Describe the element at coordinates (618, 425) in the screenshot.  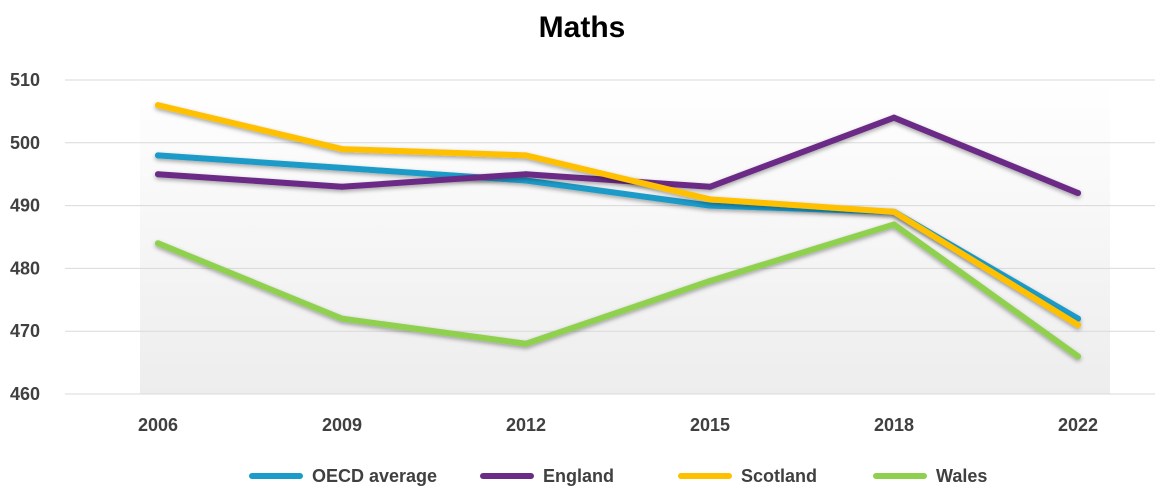
I see `x-axis-ticks: 2006 2009 2012 2015 2018 2022` at that location.